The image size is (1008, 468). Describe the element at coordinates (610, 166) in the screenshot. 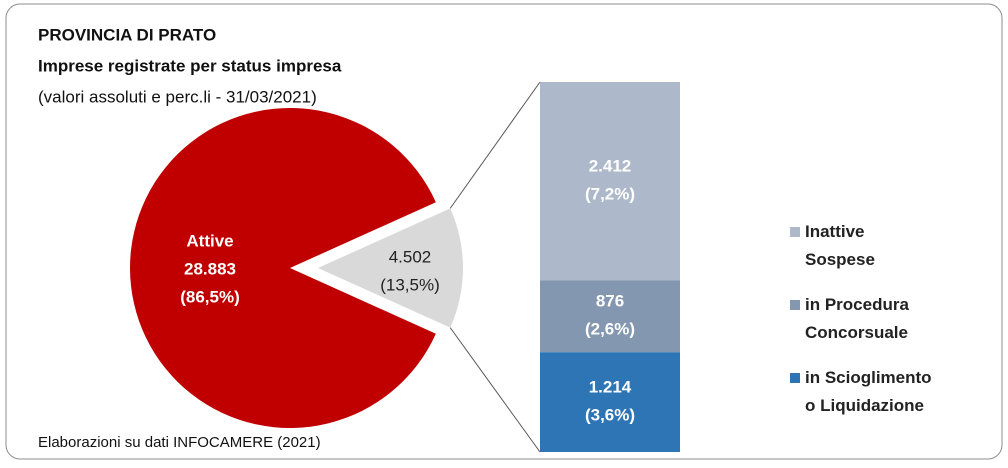

I see `bar-value-label: 2.412` at that location.